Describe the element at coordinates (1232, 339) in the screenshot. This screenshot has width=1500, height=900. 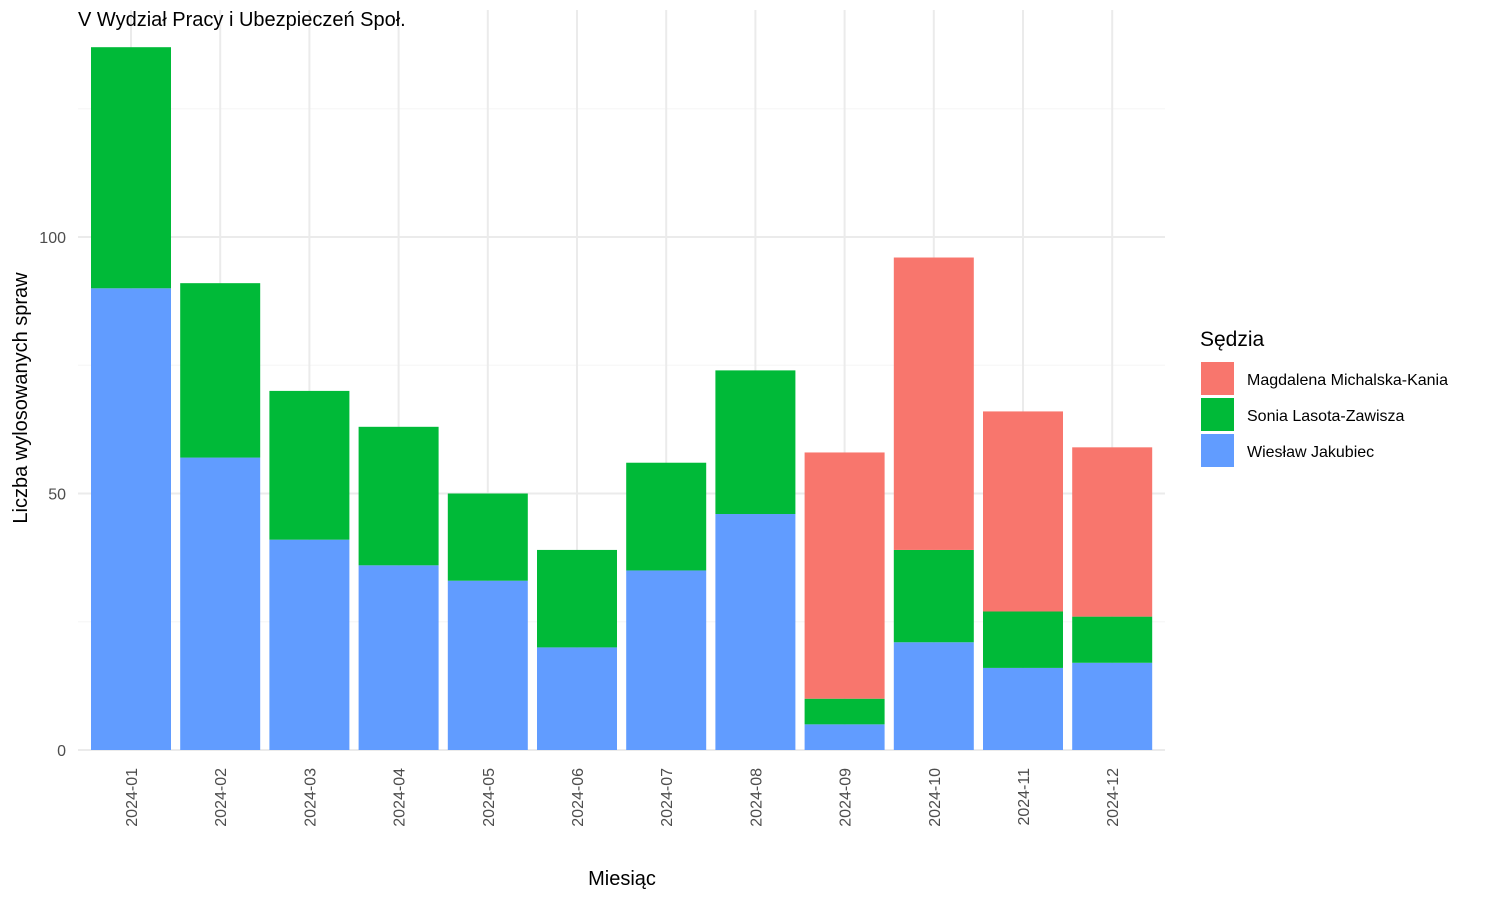
I see `legend-title: Sędzia` at that location.